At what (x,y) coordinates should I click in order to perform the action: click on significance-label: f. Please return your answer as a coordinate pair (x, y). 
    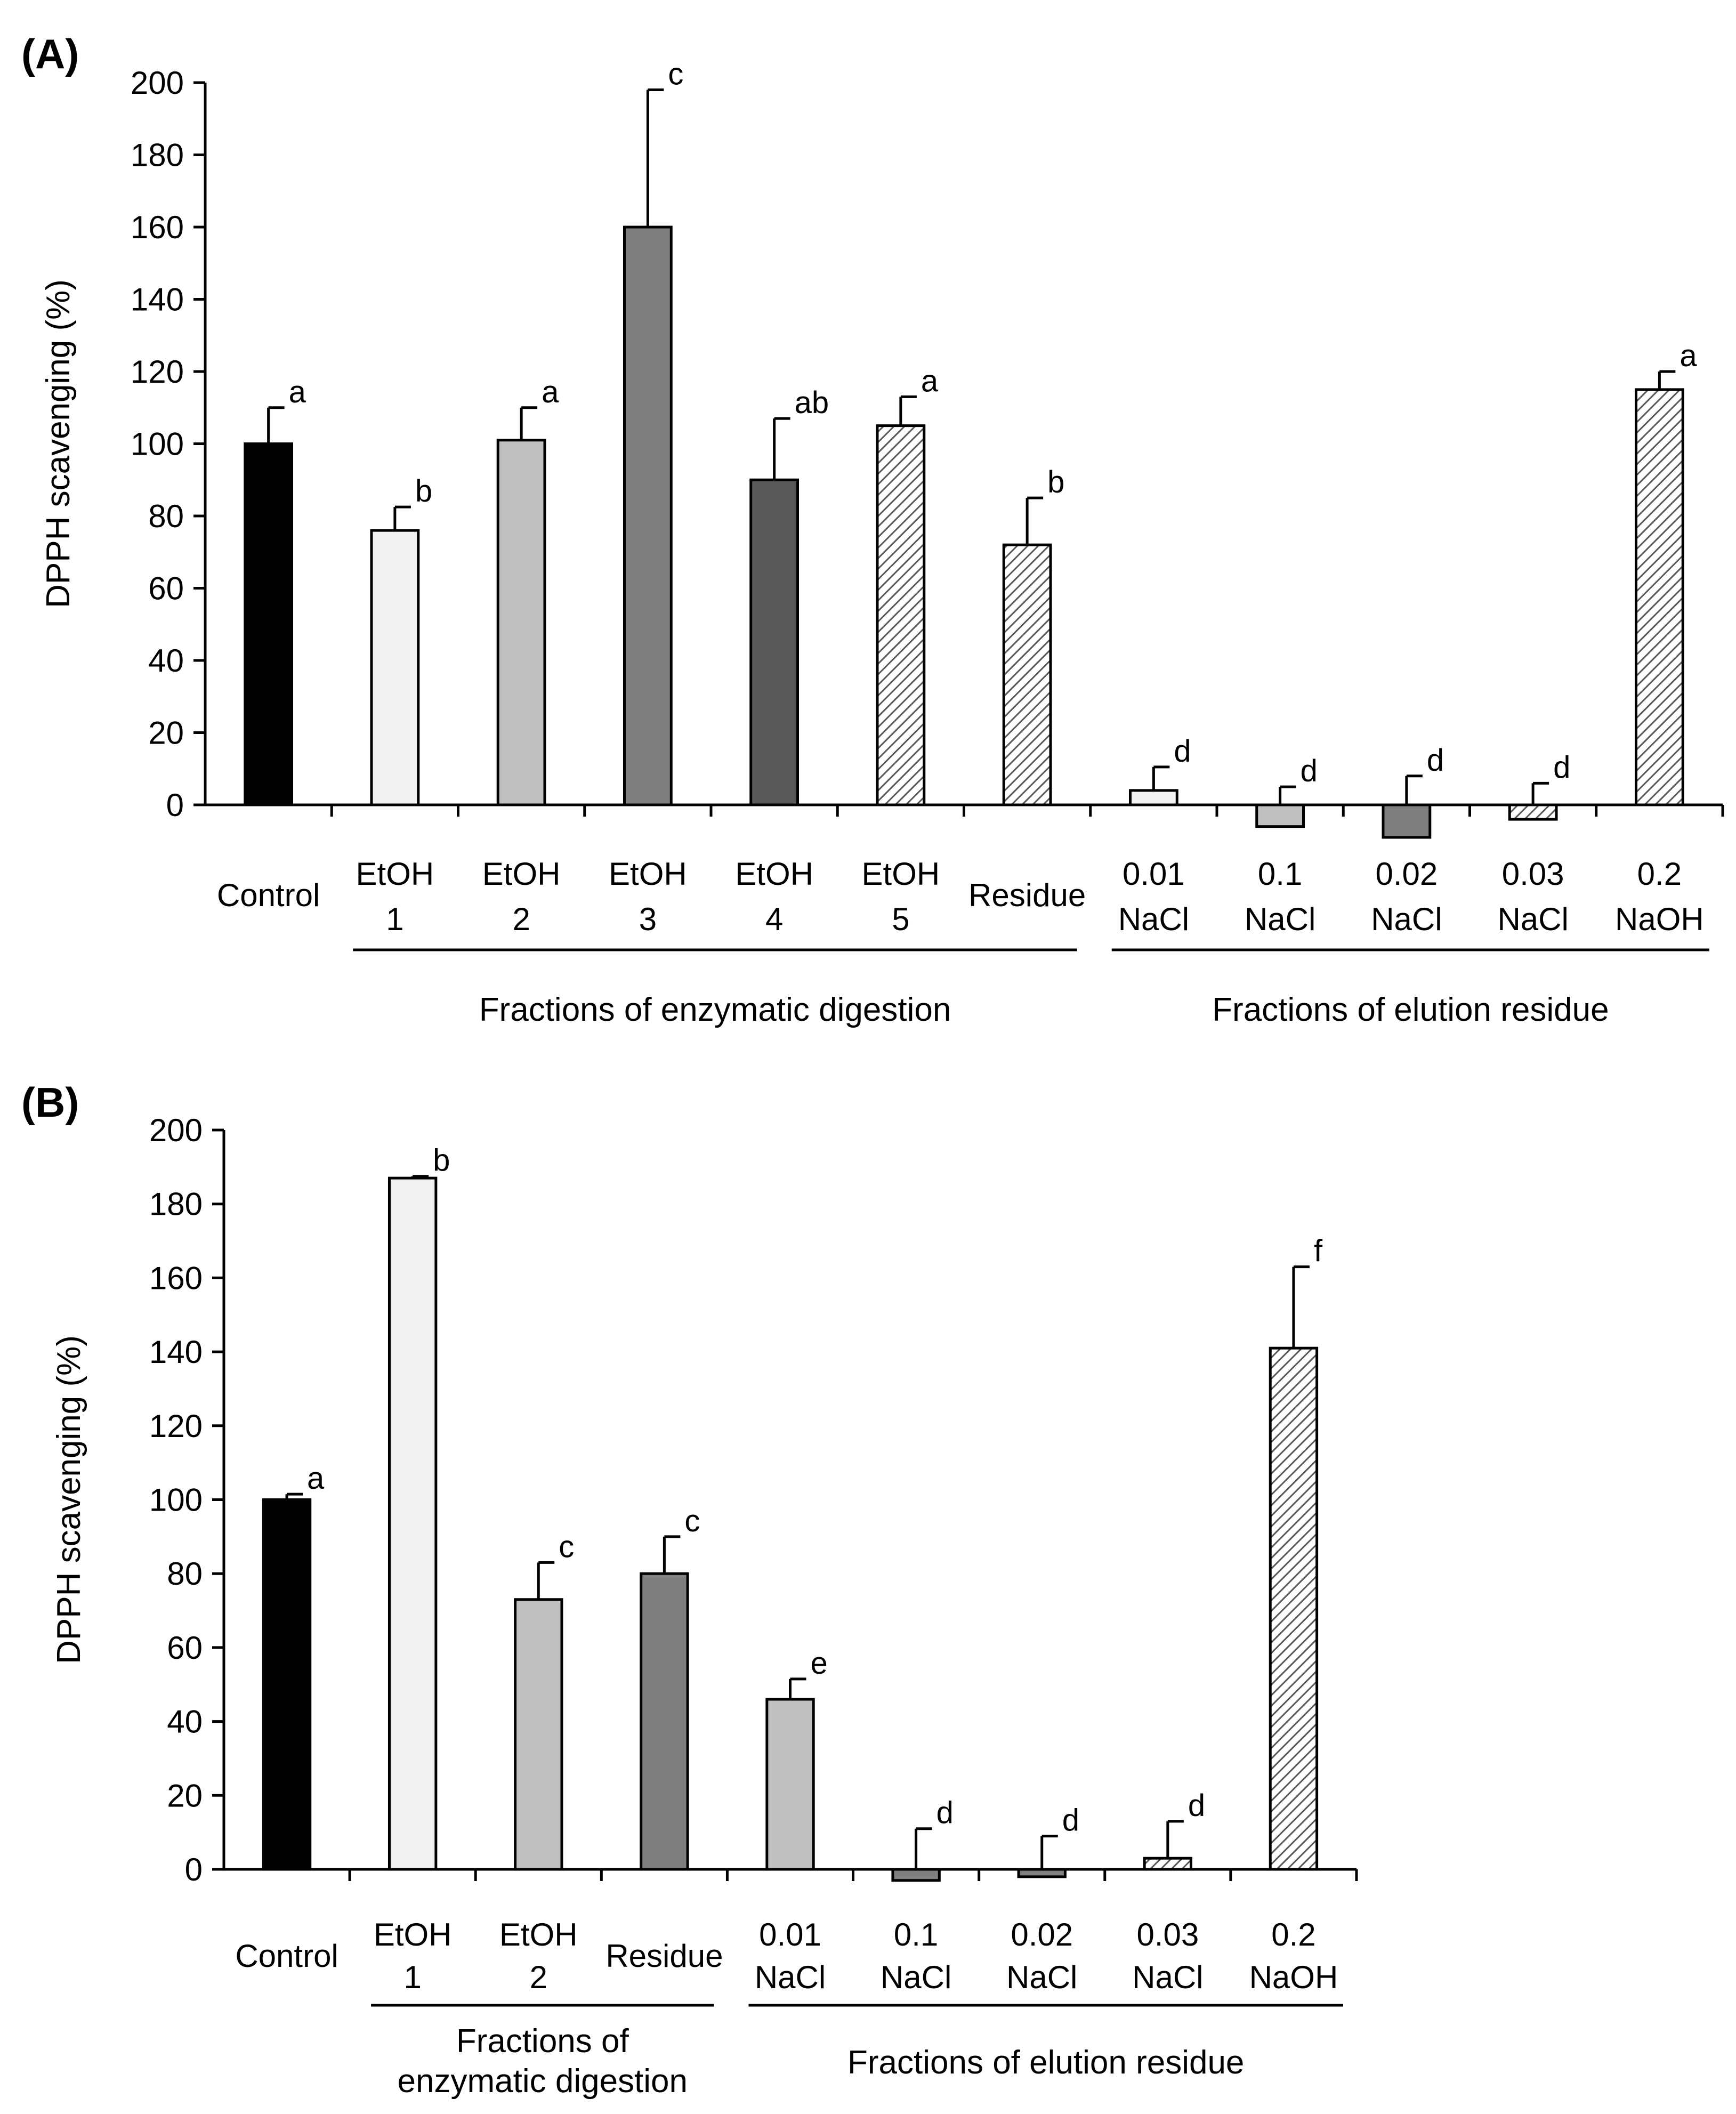
    Looking at the image, I should click on (1318, 1251).